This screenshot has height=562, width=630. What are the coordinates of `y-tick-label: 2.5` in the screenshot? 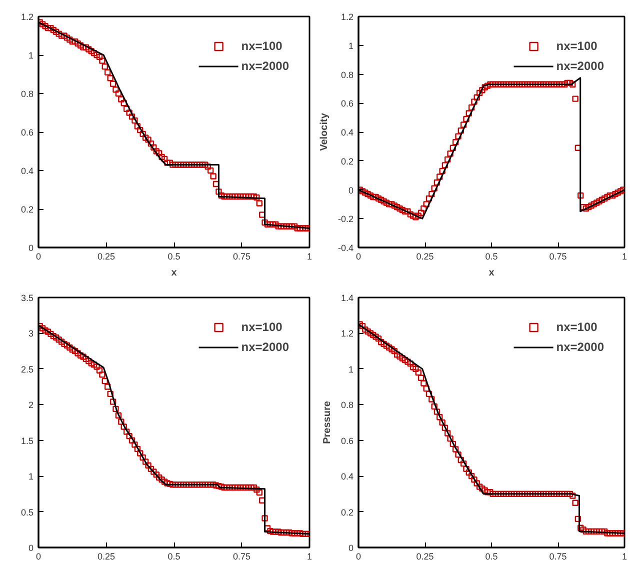 It's located at (27, 369).